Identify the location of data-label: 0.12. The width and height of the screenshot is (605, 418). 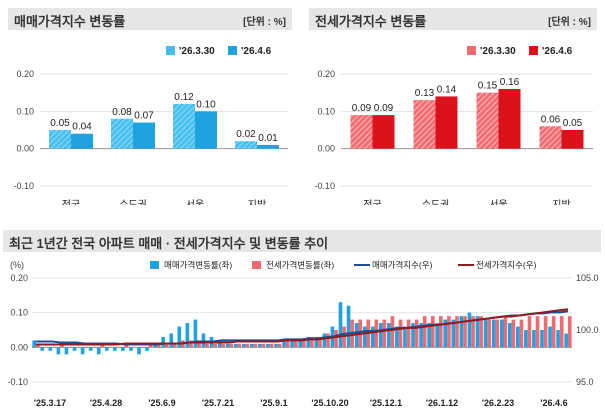
(184, 97).